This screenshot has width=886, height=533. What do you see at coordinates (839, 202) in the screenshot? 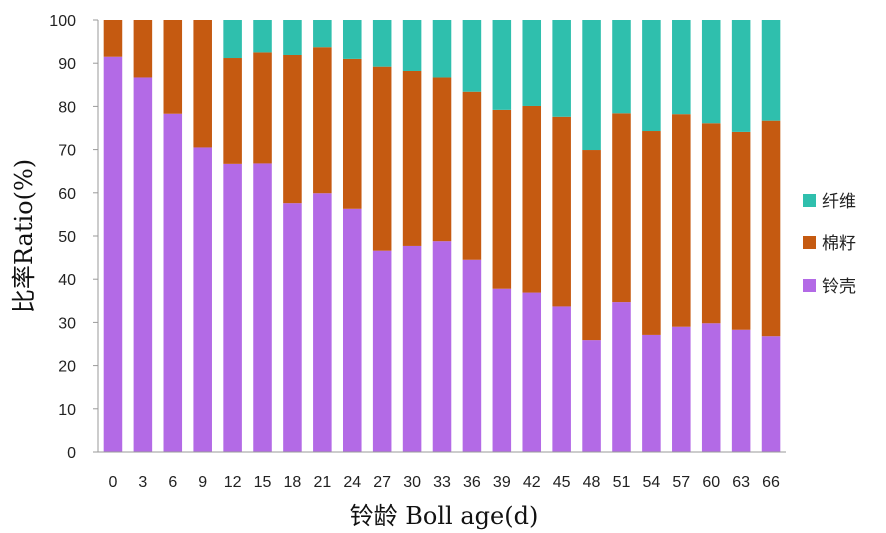
I see `legend-label: 纤维` at bounding box center [839, 202].